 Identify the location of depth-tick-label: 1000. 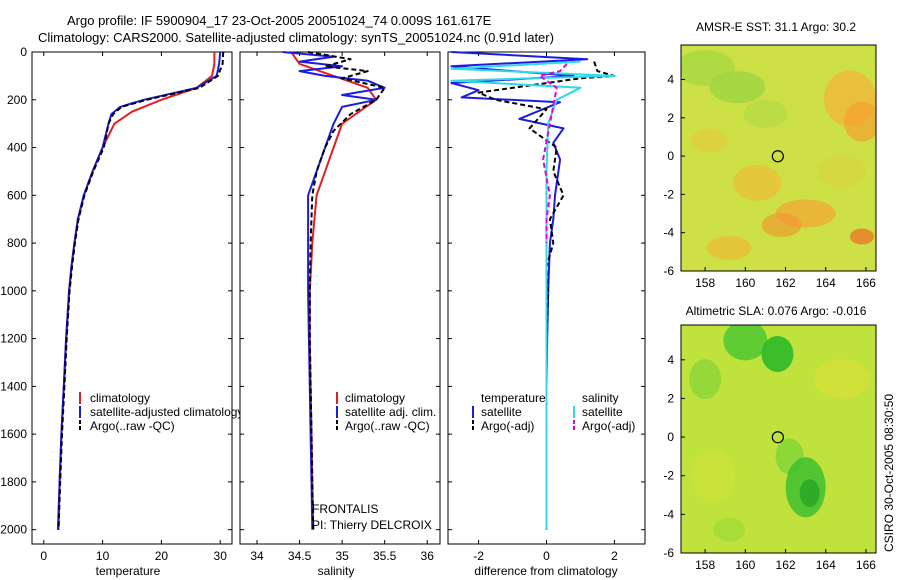
(13, 291).